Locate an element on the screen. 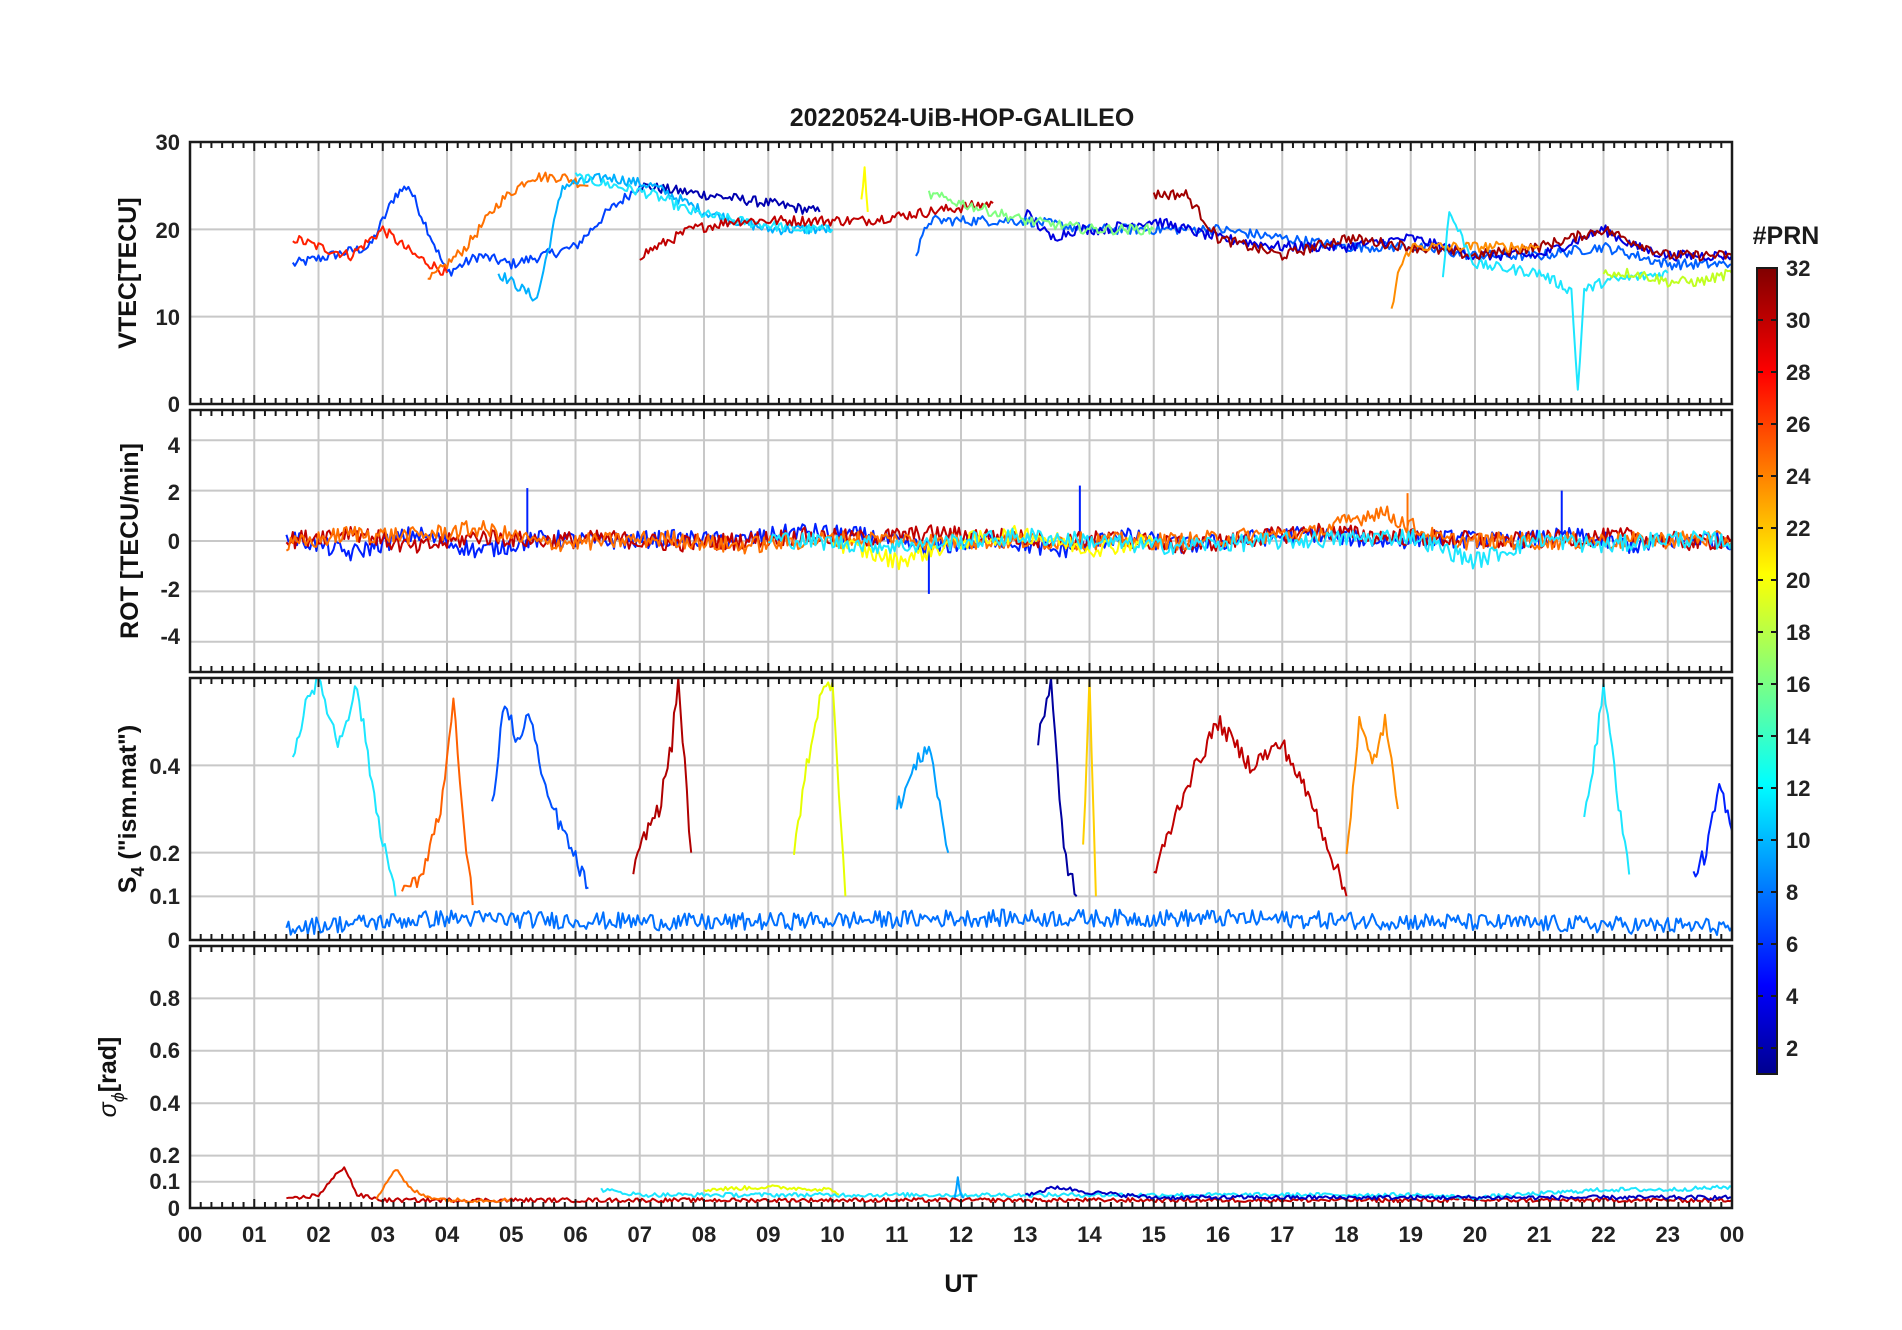  y-tick-label: 20 is located at coordinates (168, 230).